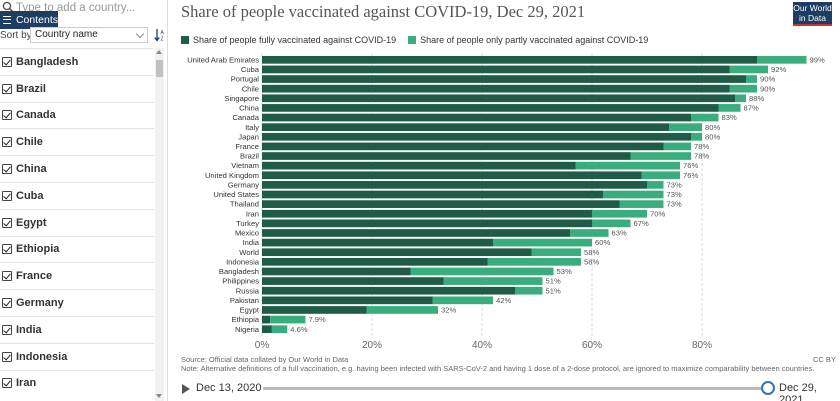 This screenshot has height=401, width=840. What do you see at coordinates (77, 330) in the screenshot?
I see `country-item: India` at bounding box center [77, 330].